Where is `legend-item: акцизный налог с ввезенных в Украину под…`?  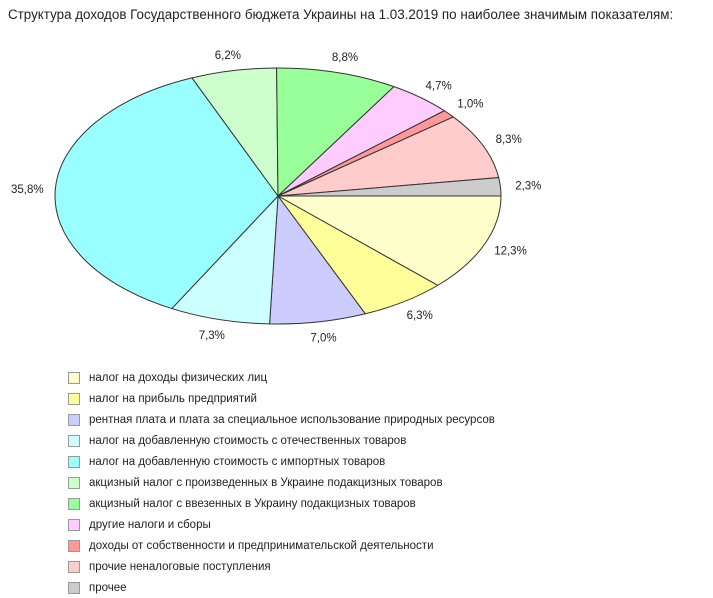 legend-item: акцизный налог с ввезенных в Украину под… is located at coordinates (281, 503).